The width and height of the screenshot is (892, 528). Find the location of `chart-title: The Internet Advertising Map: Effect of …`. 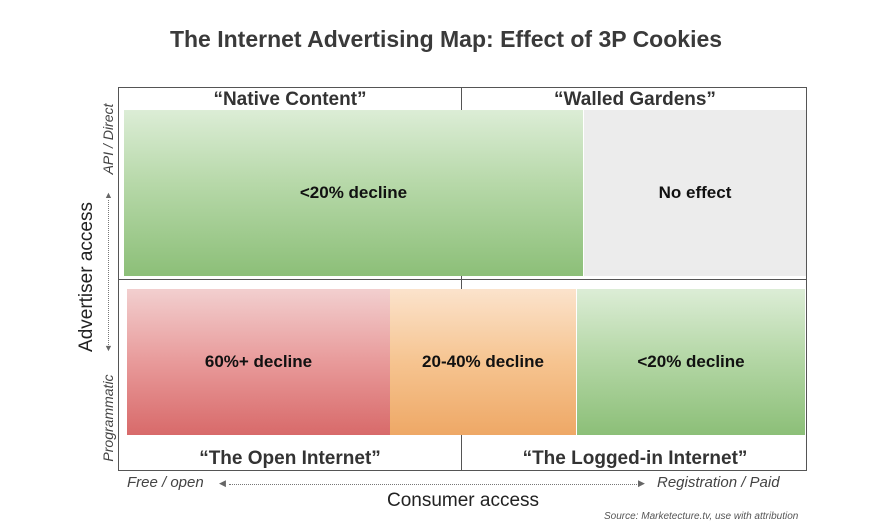

chart-title: The Internet Advertising Map: Effect of … is located at coordinates (446, 39).